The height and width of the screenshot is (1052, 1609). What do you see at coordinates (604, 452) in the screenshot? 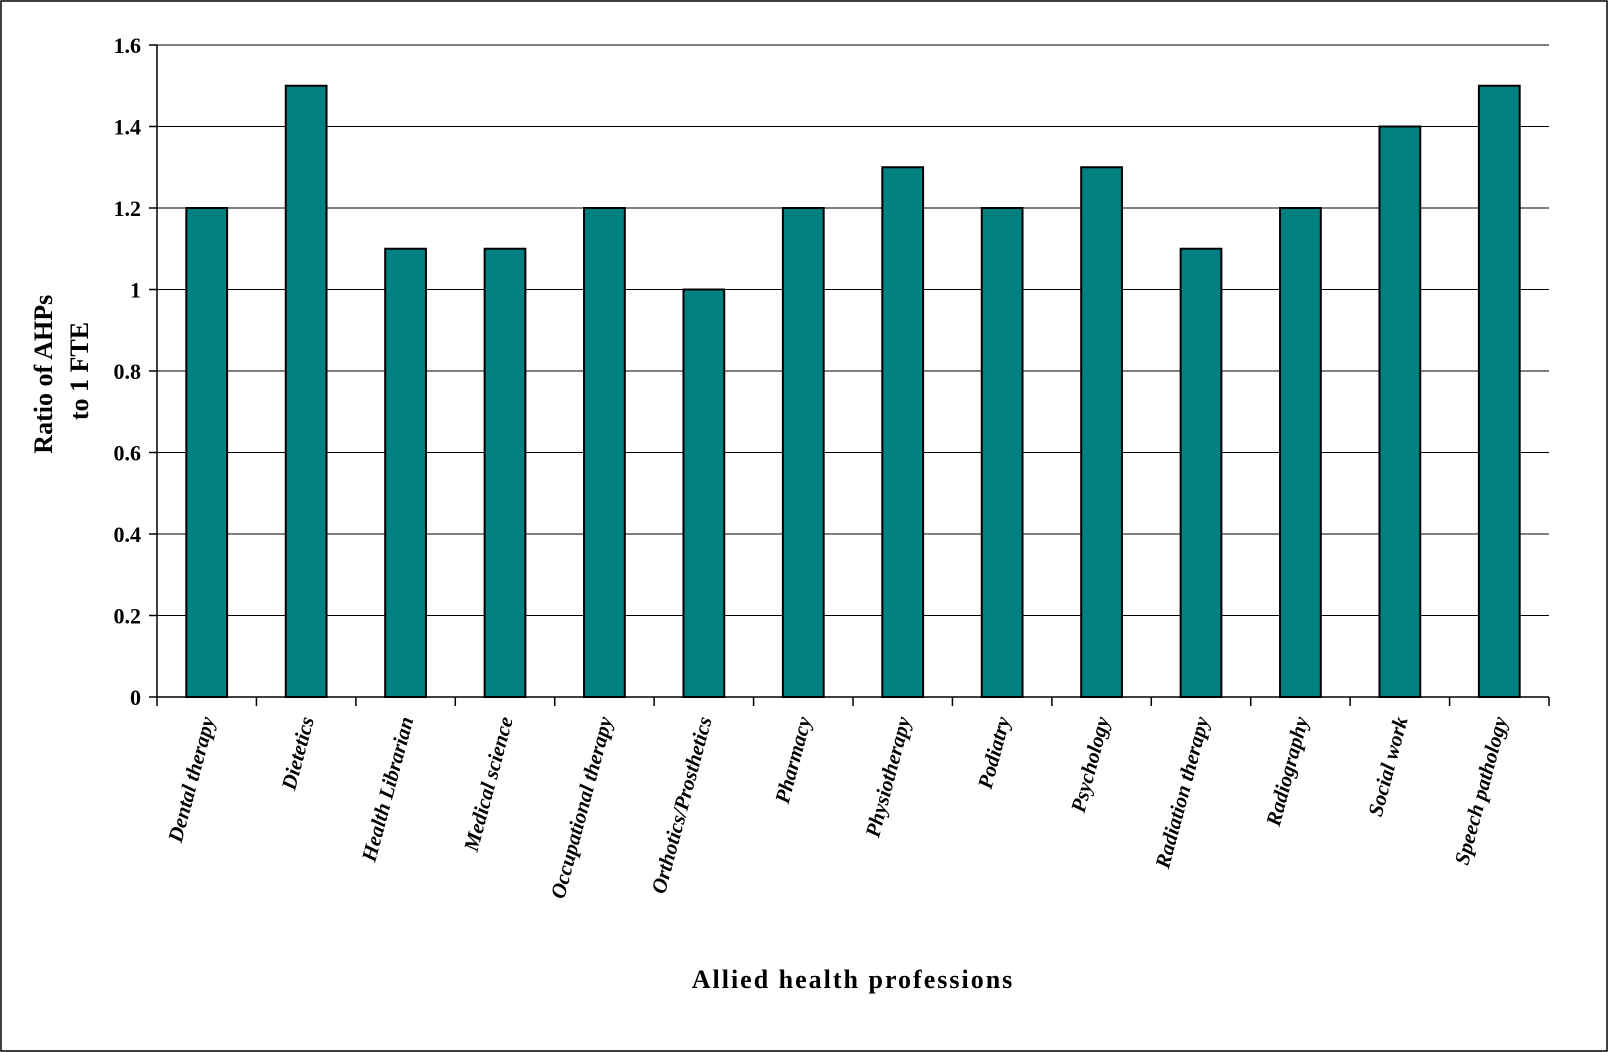
I see `bar-occupational-therapy` at bounding box center [604, 452].